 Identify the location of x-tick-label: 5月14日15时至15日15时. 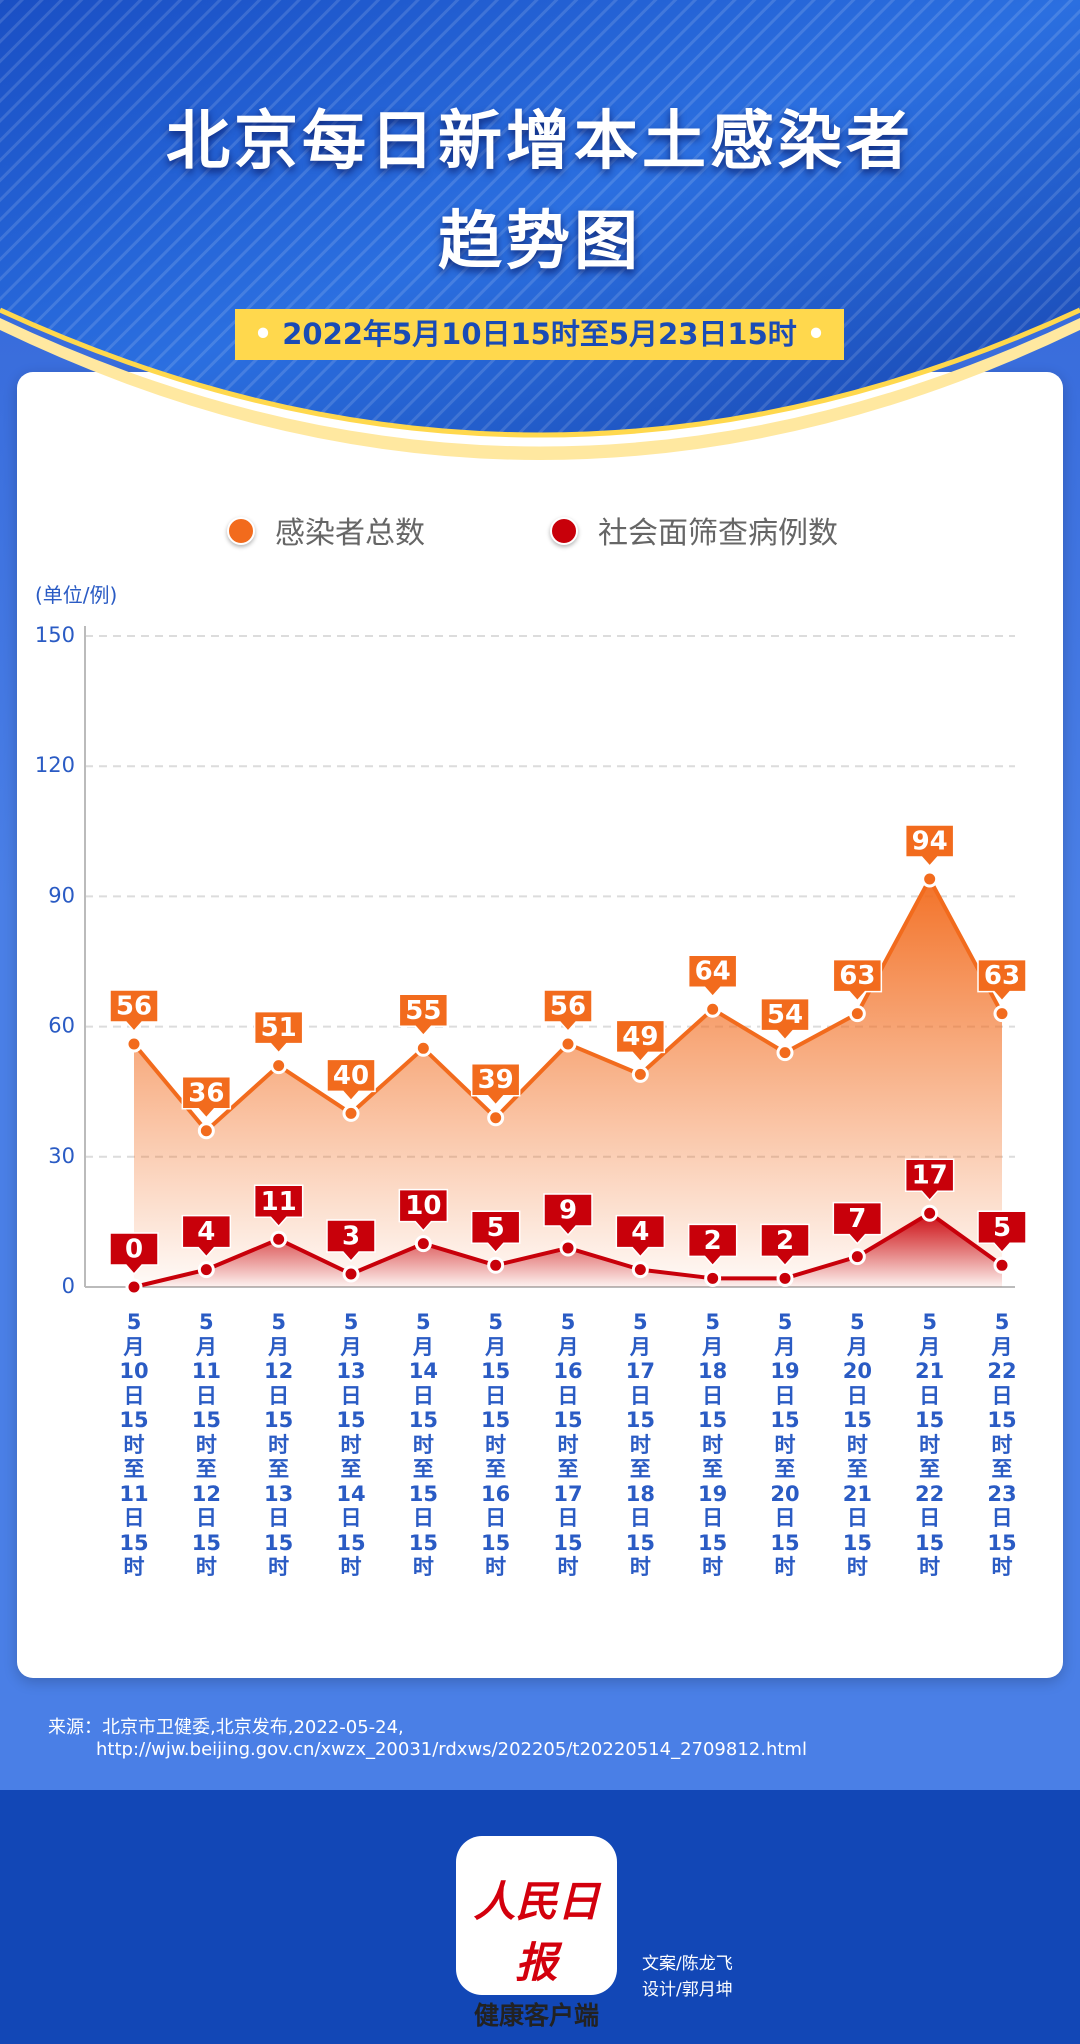
(423, 1444).